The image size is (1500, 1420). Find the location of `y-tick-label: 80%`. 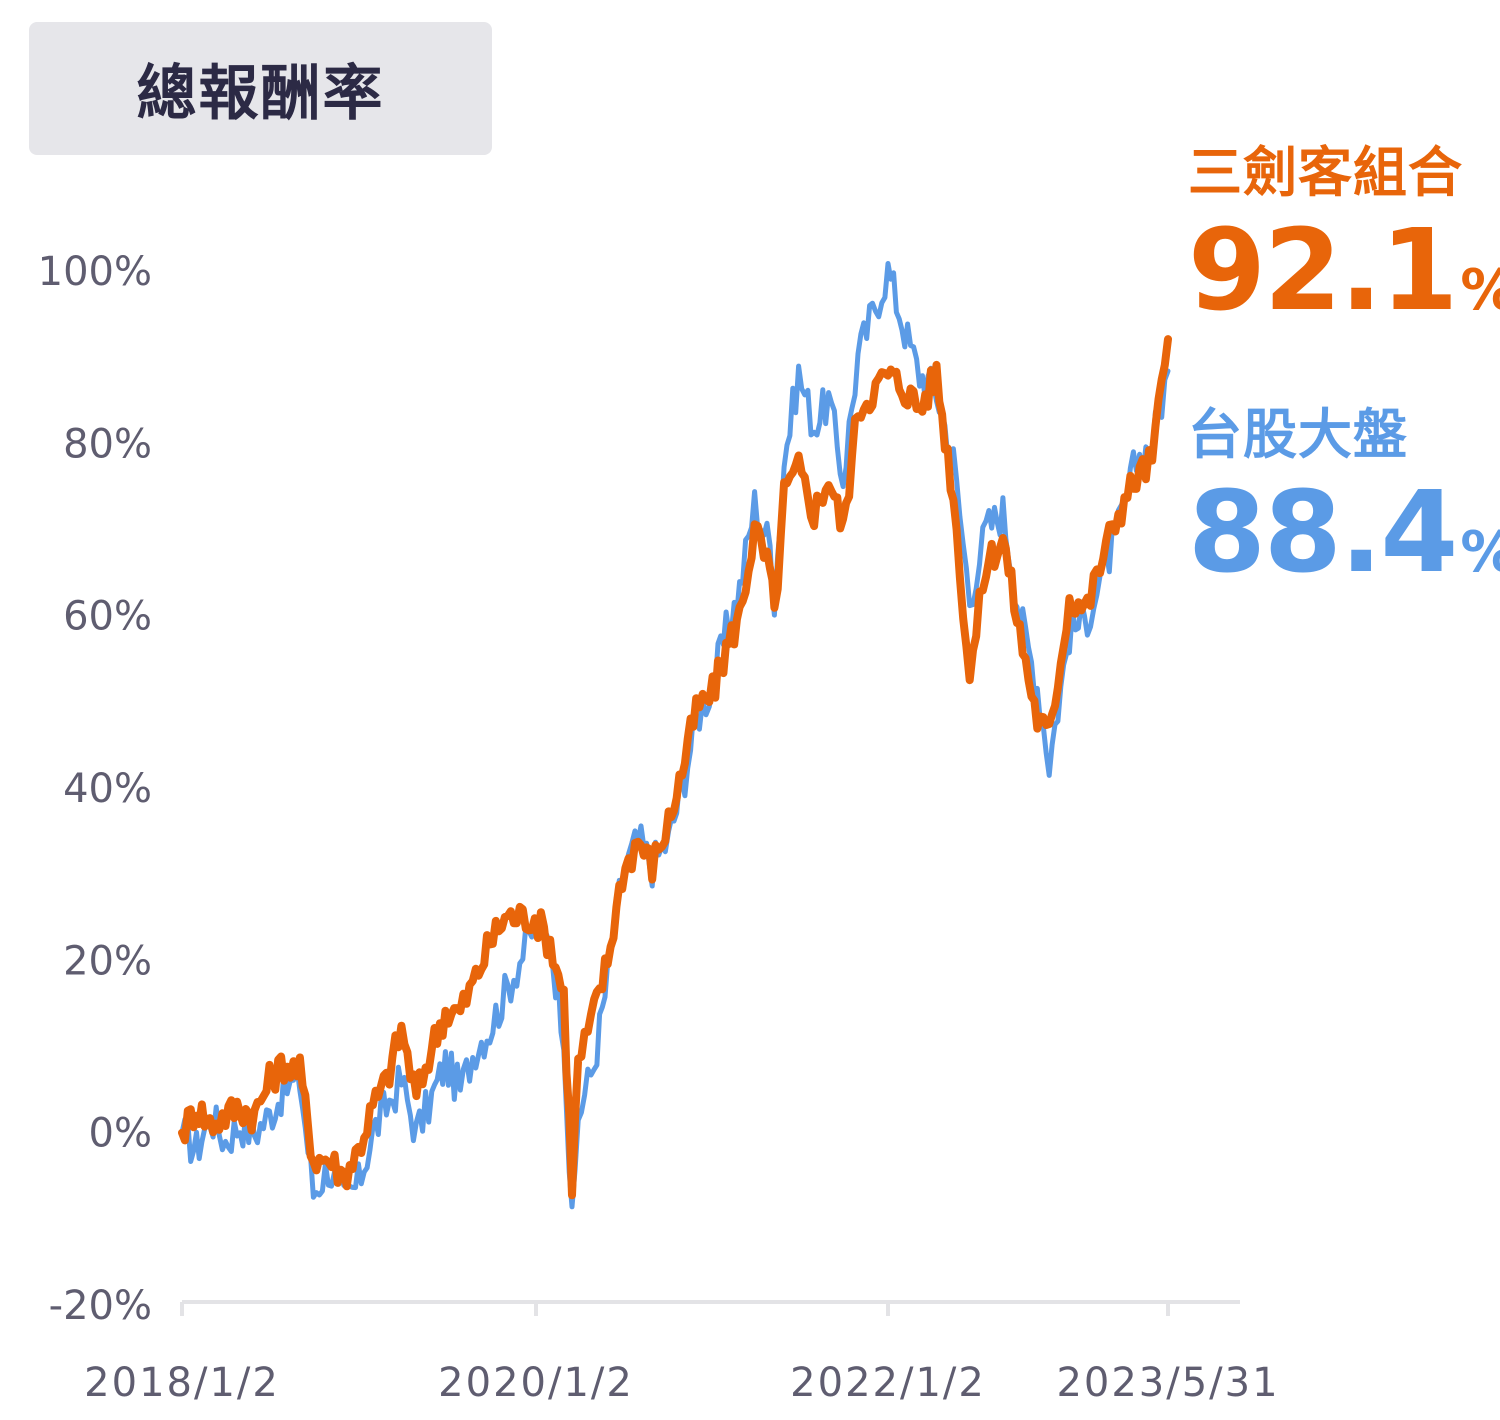

y-tick-label: 80% is located at coordinates (107, 444).